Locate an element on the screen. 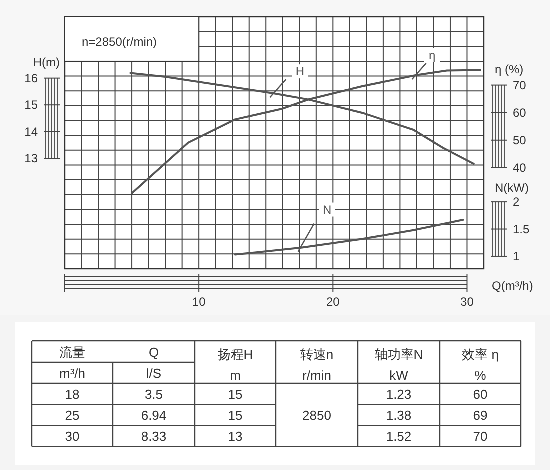  text: 3.5 is located at coordinates (154, 394).